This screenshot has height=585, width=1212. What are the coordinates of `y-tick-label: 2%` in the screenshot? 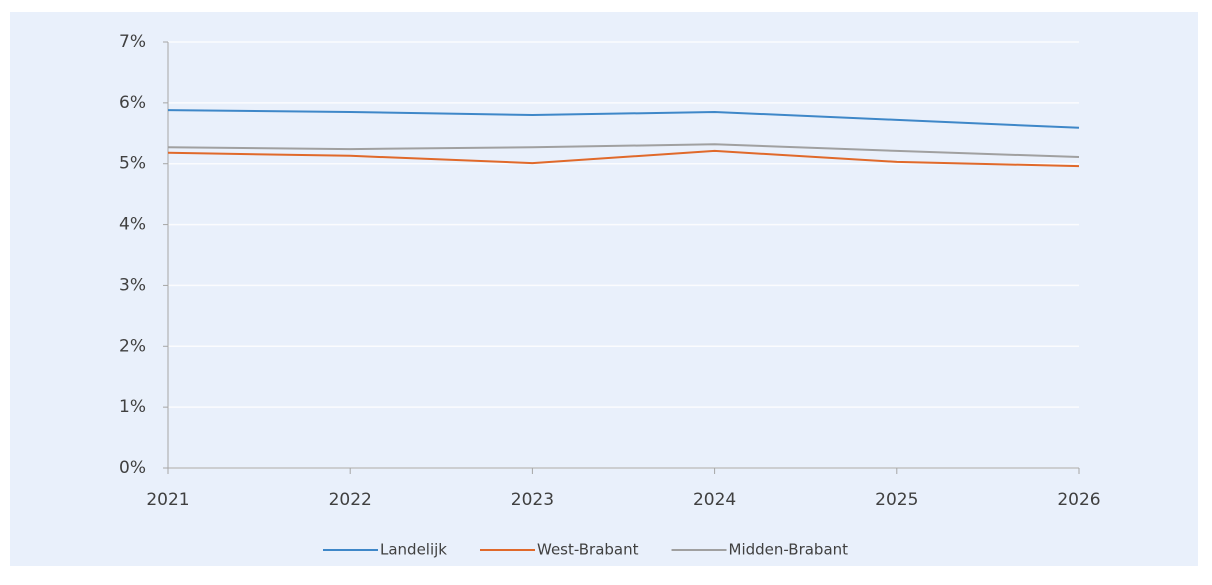 It's located at (132, 346).